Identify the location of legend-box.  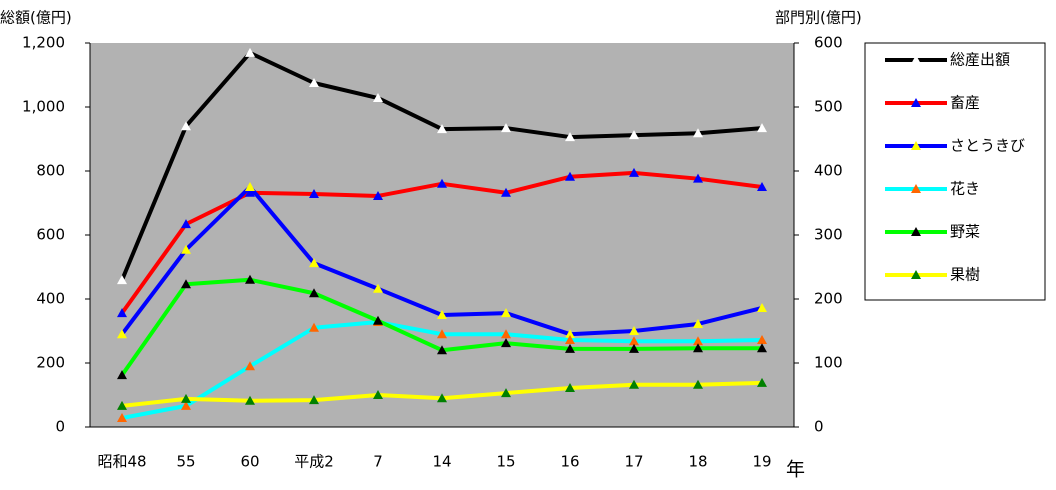
(955, 171).